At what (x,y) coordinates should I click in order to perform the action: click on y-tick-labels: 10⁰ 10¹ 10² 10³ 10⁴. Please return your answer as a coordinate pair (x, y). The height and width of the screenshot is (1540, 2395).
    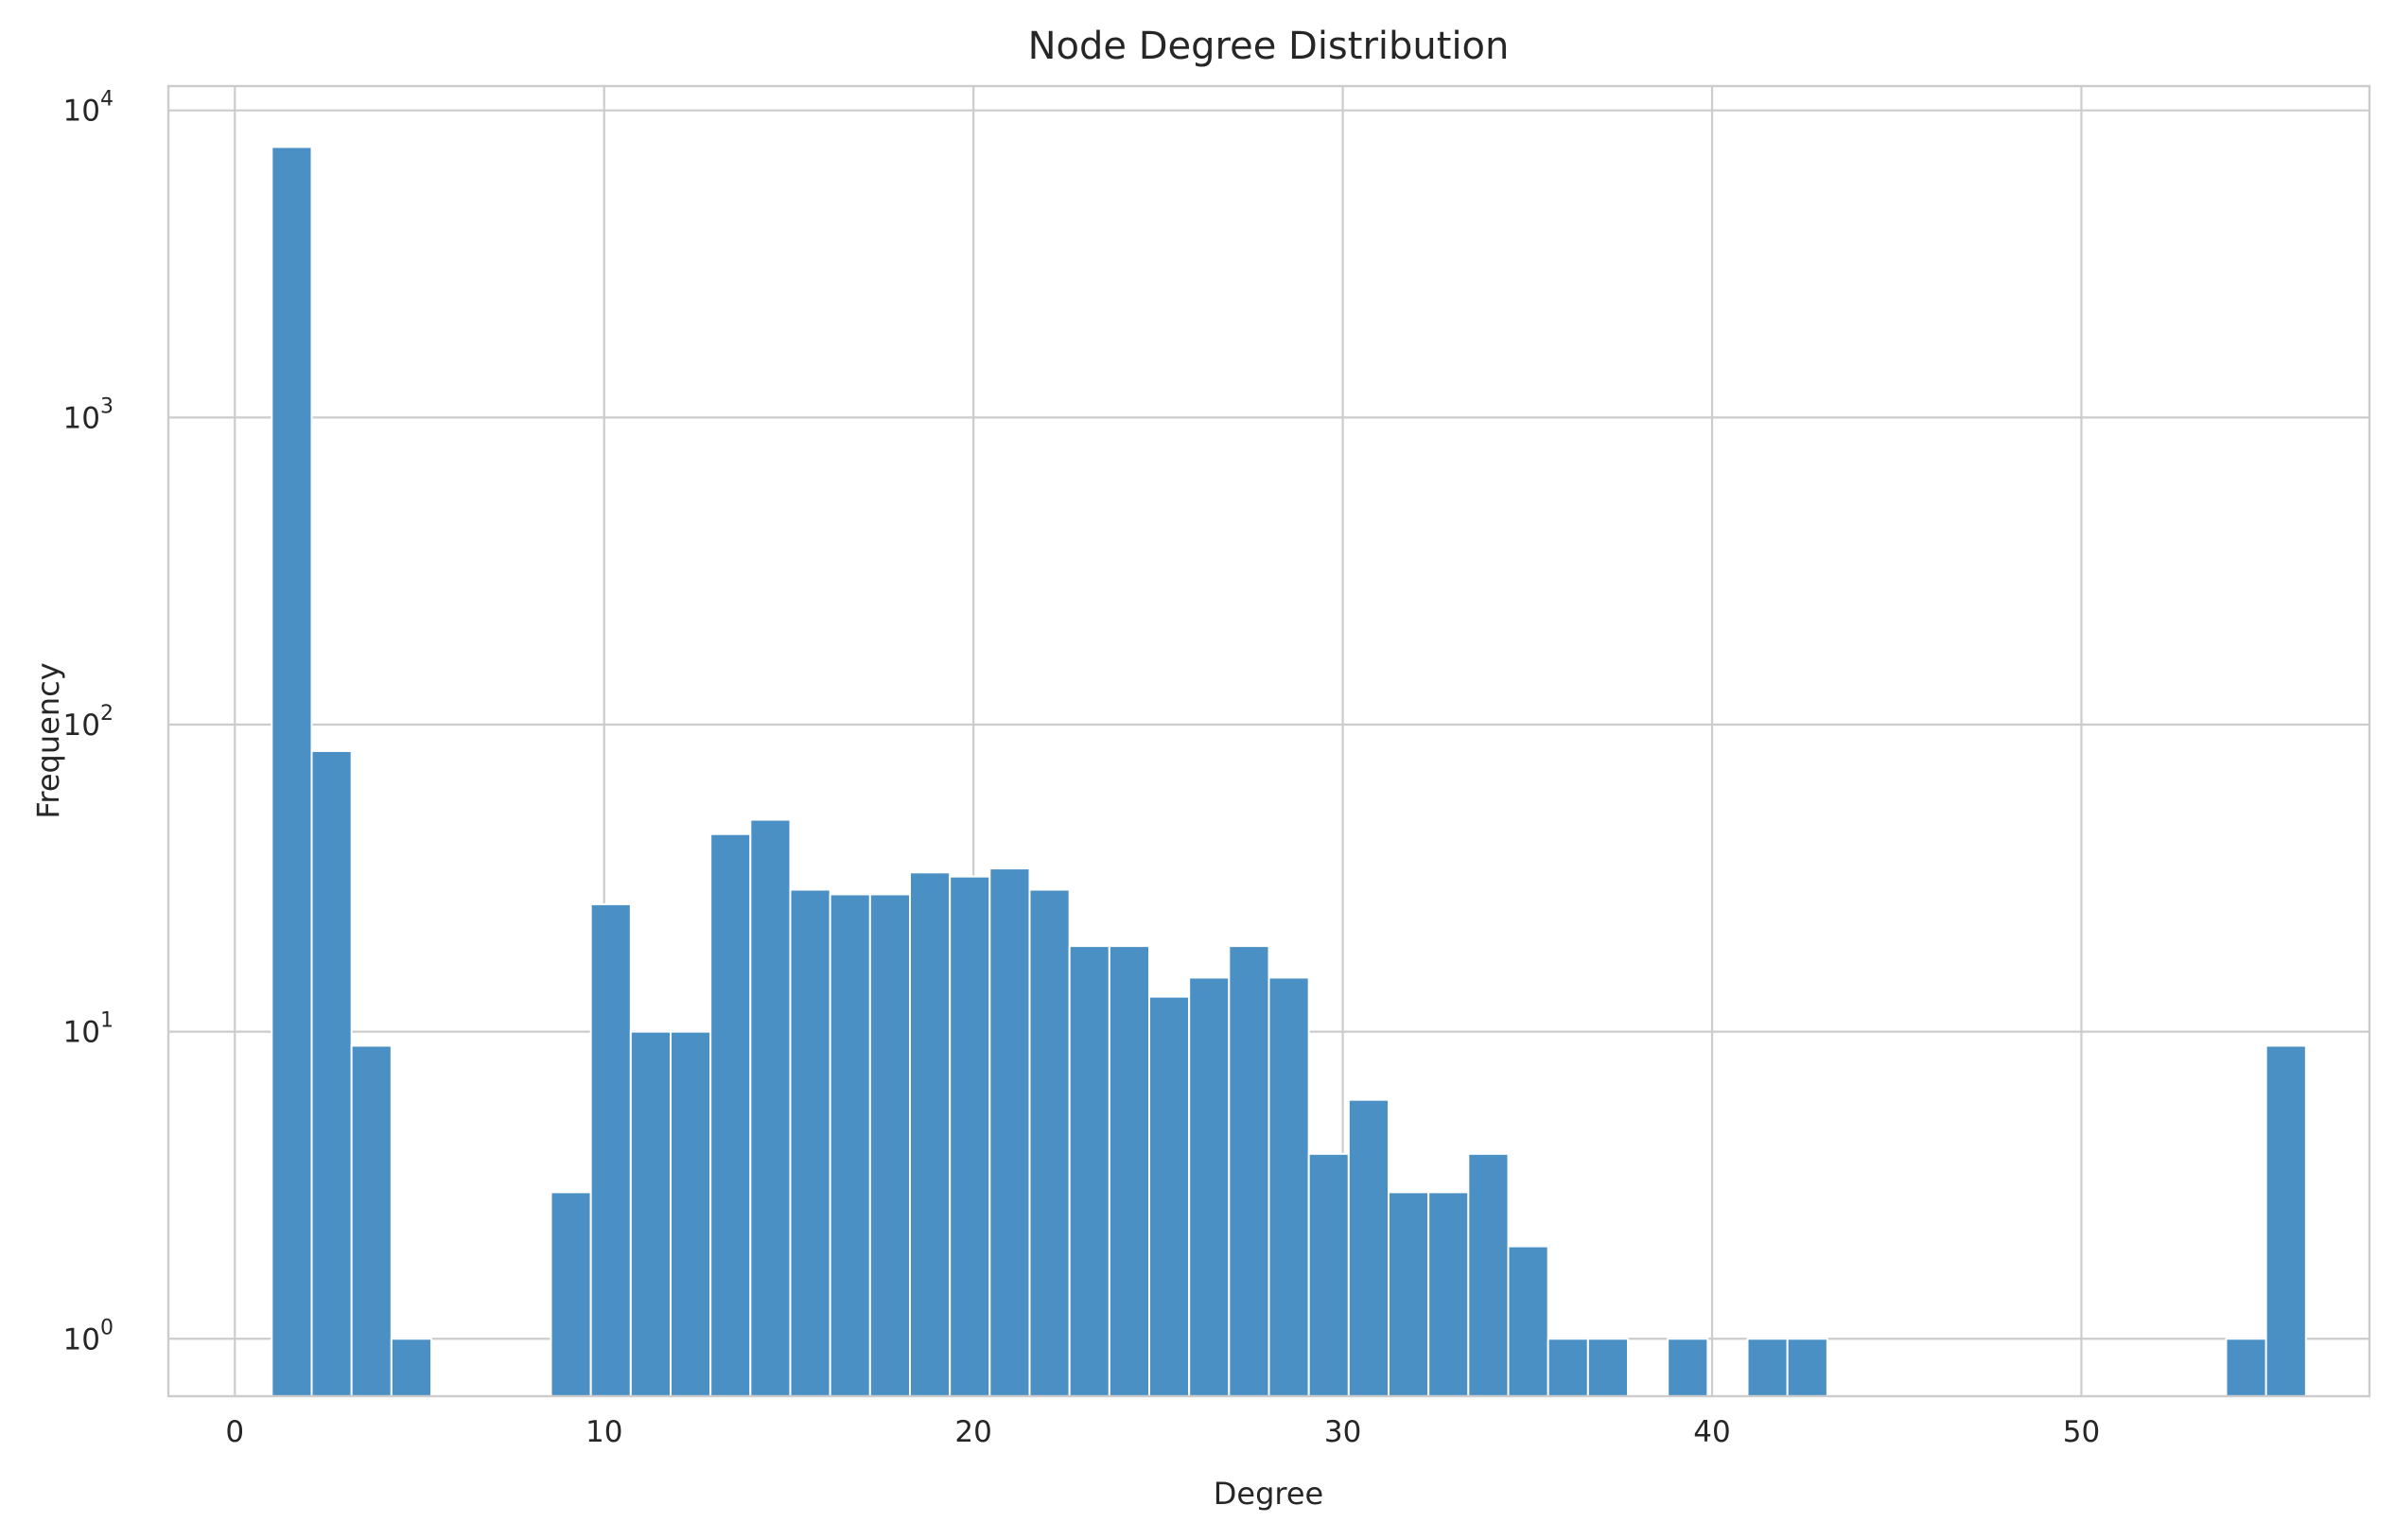
    Looking at the image, I should click on (88, 722).